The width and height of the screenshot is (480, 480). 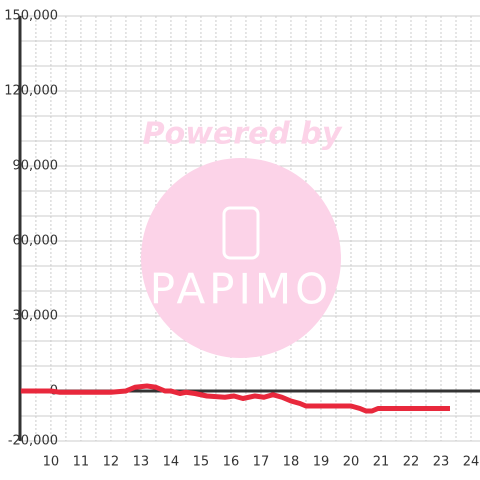 What do you see at coordinates (291, 462) in the screenshot?
I see `x-tick-label: 18` at bounding box center [291, 462].